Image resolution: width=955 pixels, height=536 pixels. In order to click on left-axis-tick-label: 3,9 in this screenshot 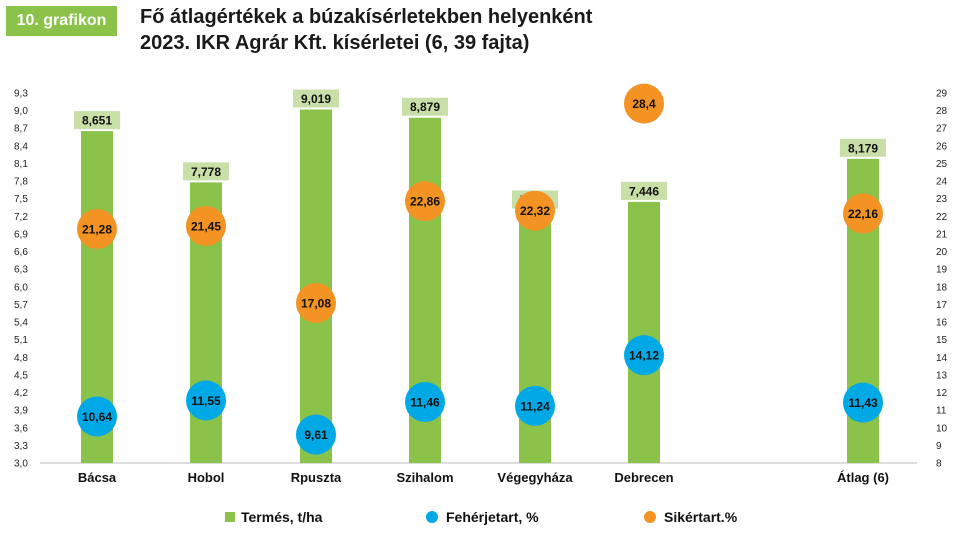, I will do `click(21, 411)`.